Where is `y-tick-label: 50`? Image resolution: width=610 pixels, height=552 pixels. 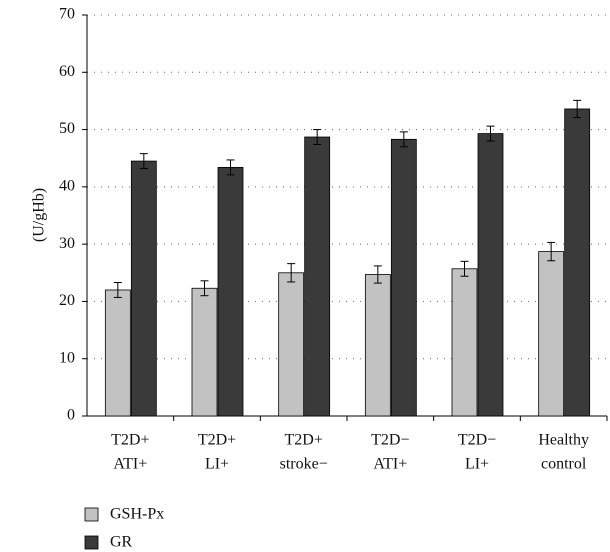 y-tick-label: 50 is located at coordinates (67, 128).